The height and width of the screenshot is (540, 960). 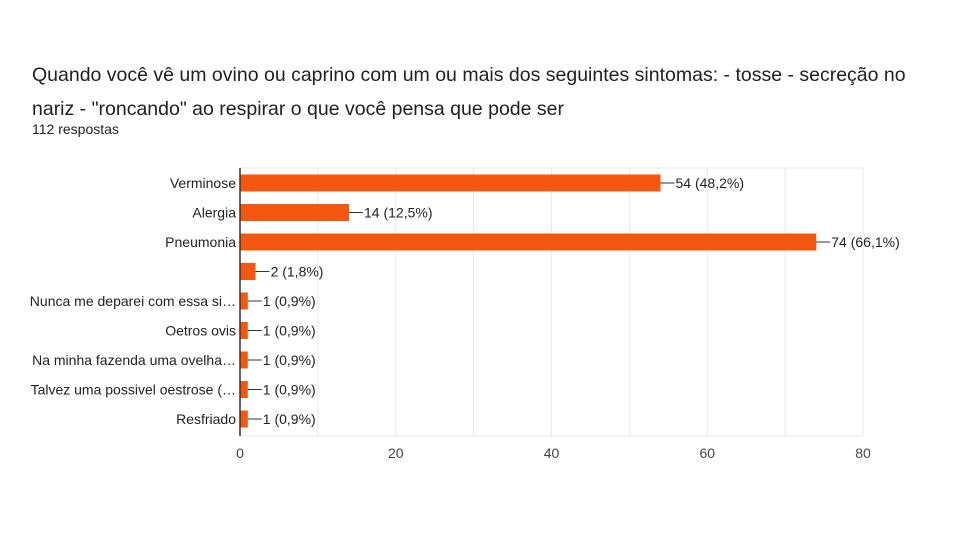 What do you see at coordinates (289, 419) in the screenshot?
I see `data-label-8: 1 (0,9%)` at bounding box center [289, 419].